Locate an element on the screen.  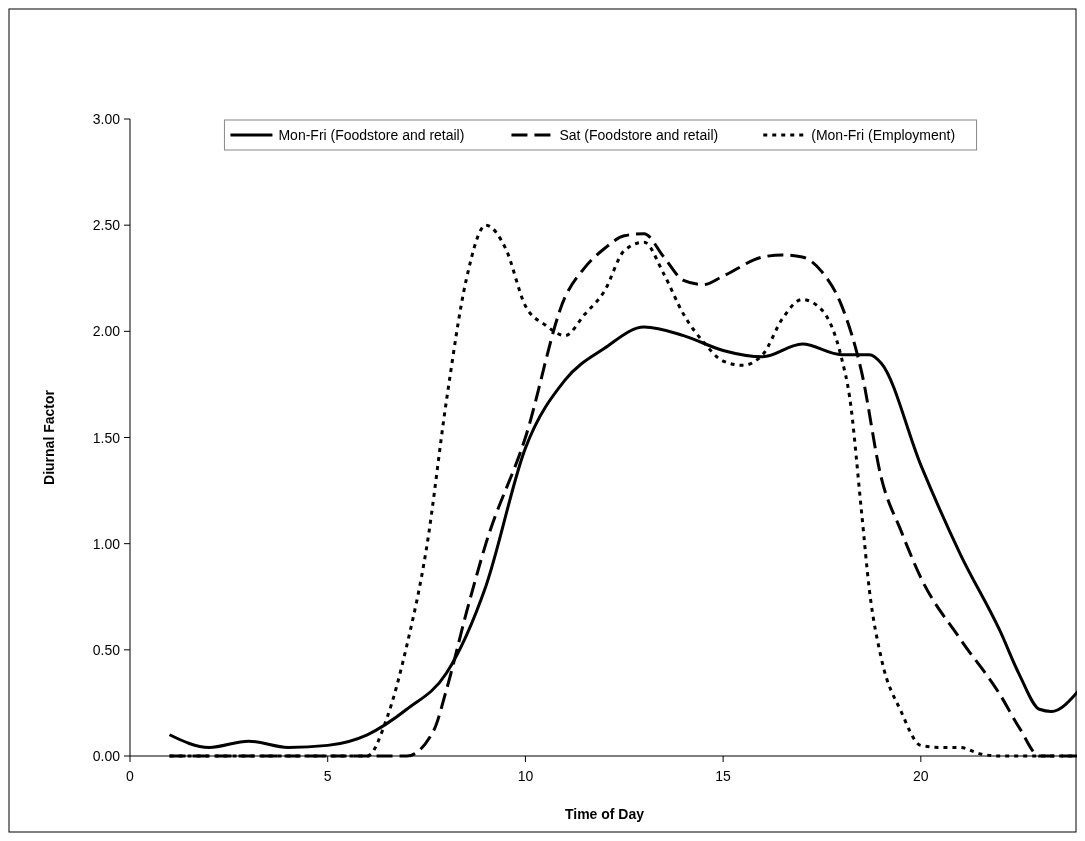
x-tick-label: 0 is located at coordinates (130, 776).